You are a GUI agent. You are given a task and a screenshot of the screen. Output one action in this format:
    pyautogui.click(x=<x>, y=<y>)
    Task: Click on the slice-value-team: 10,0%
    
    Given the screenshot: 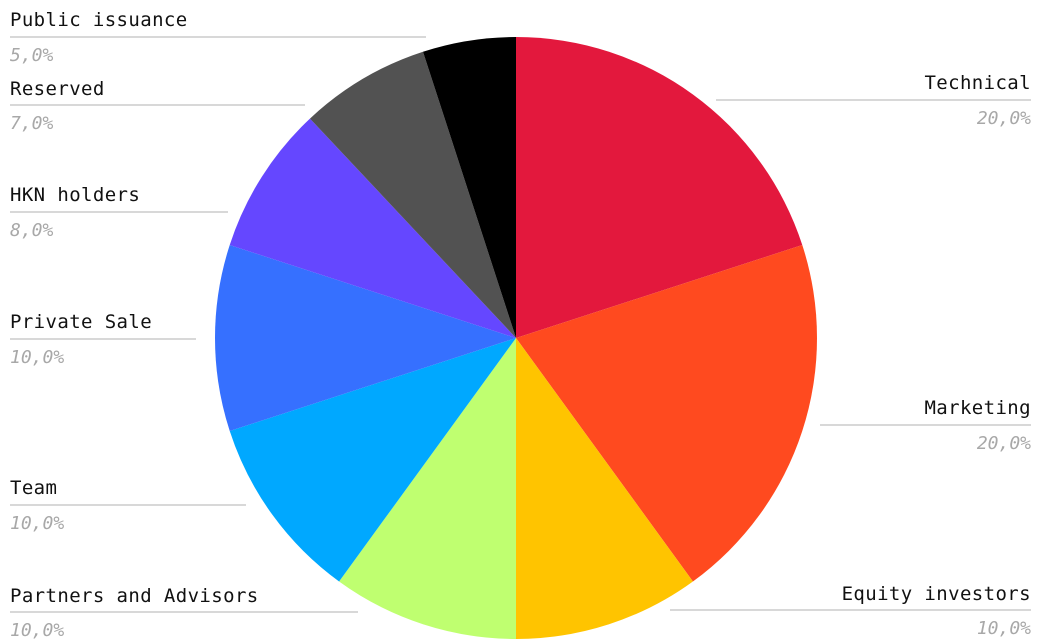 What is the action you would take?
    pyautogui.click(x=37, y=523)
    